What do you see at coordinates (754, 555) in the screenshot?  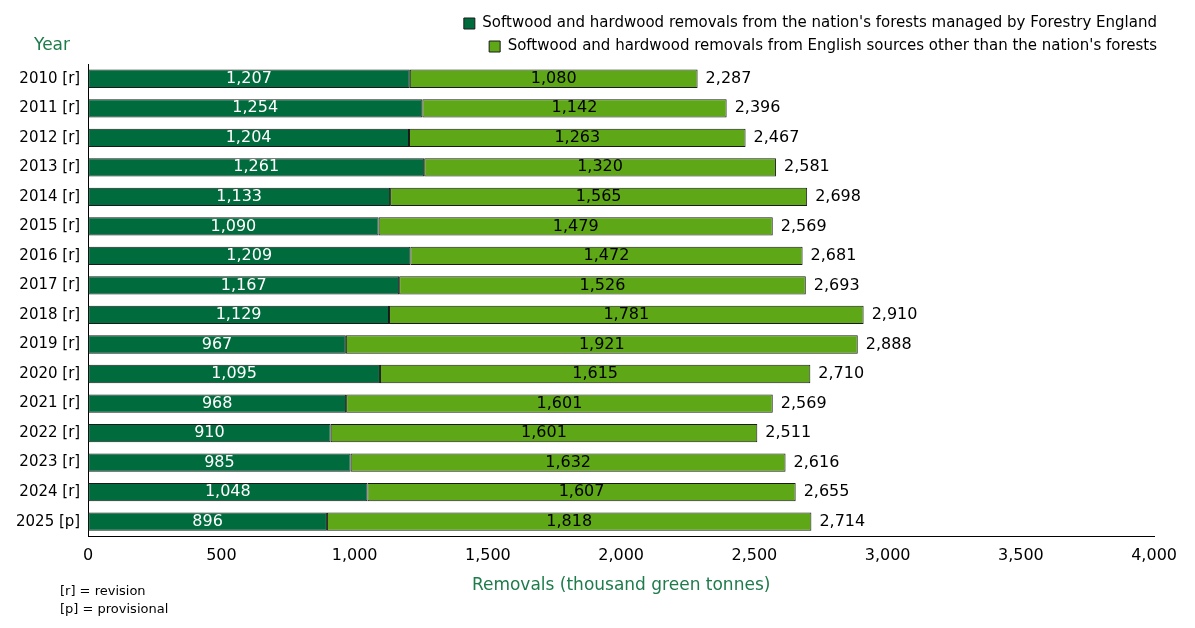 I see `x-tick-label: 2,500` at bounding box center [754, 555].